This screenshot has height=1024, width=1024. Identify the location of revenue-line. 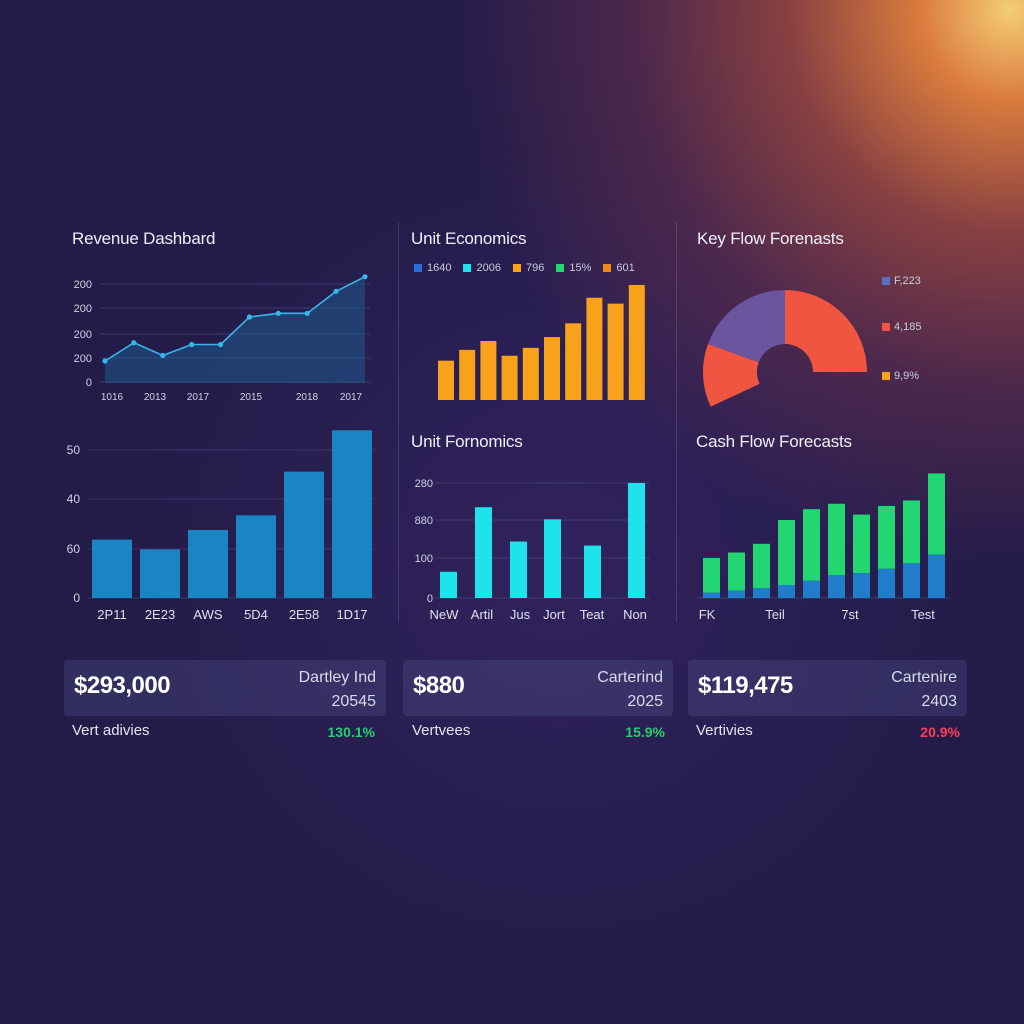
(235, 318).